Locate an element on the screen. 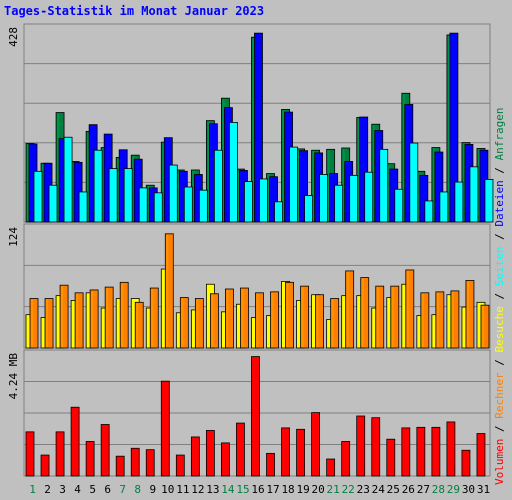 The height and width of the screenshot is (500, 512). legend-item: Dateien is located at coordinates (499, 203).